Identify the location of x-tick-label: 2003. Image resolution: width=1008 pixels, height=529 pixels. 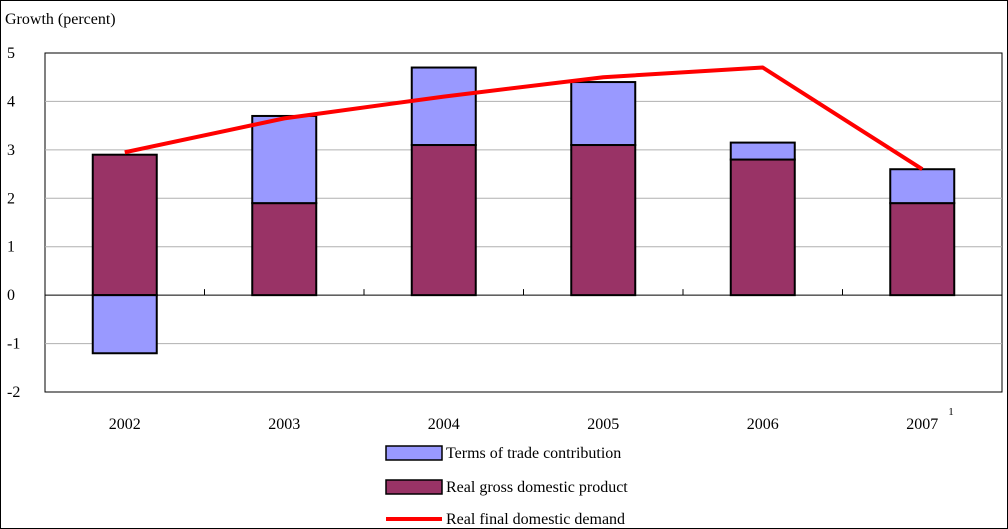
(284, 424).